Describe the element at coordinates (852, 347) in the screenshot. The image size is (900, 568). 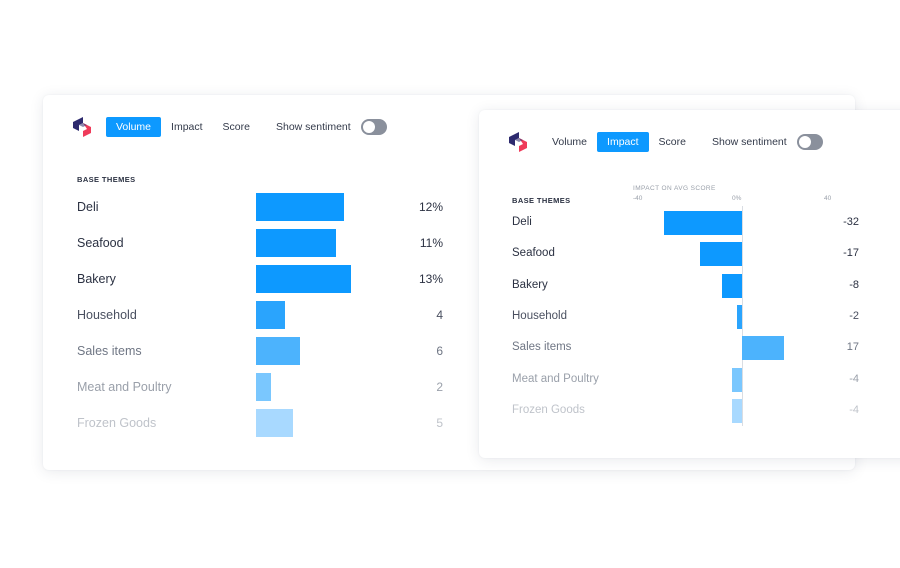
I see `value-label: 17` at that location.